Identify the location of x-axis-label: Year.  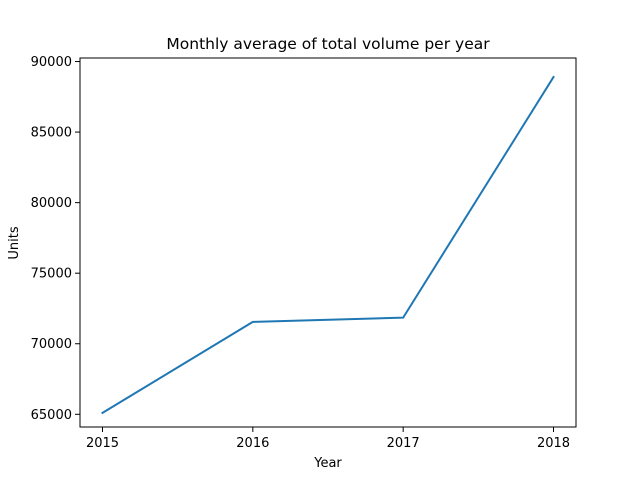
(327, 463).